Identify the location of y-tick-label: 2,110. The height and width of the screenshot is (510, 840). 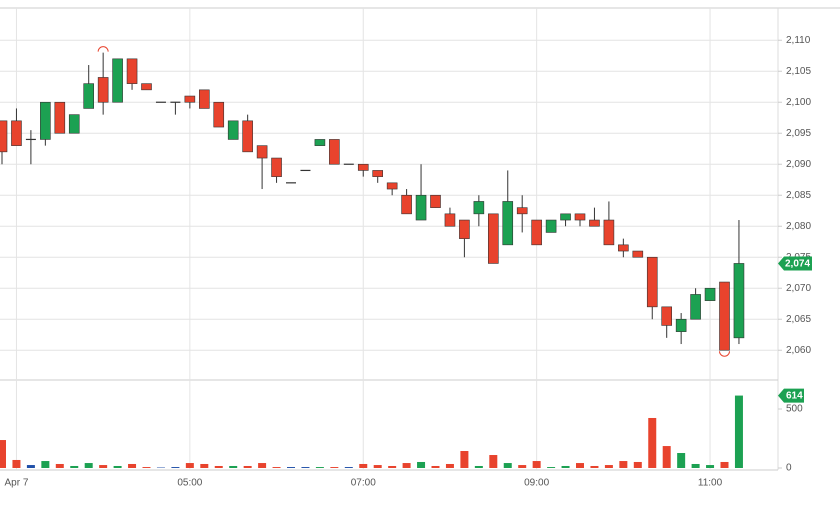
(798, 40).